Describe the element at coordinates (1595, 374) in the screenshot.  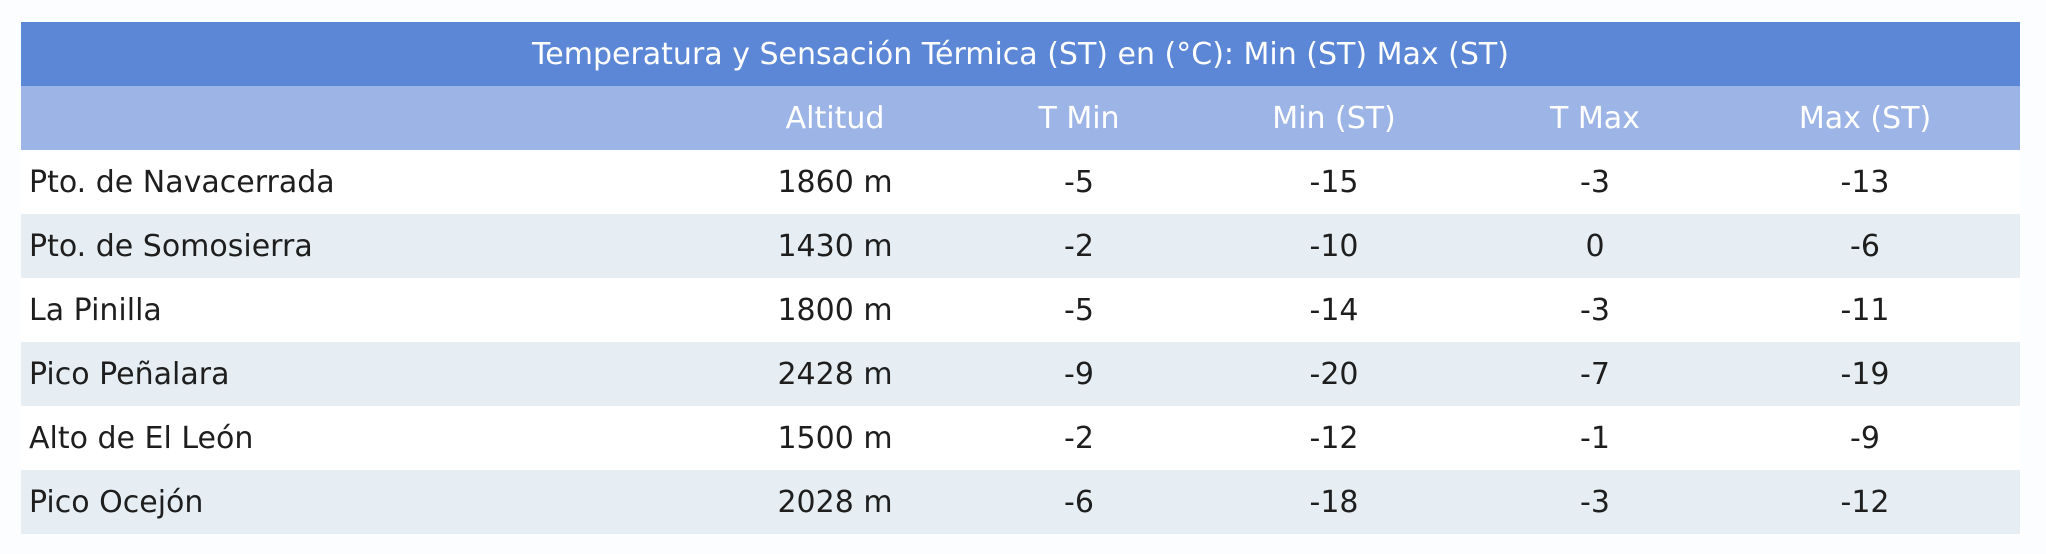
I see `table-cell: -7` at that location.